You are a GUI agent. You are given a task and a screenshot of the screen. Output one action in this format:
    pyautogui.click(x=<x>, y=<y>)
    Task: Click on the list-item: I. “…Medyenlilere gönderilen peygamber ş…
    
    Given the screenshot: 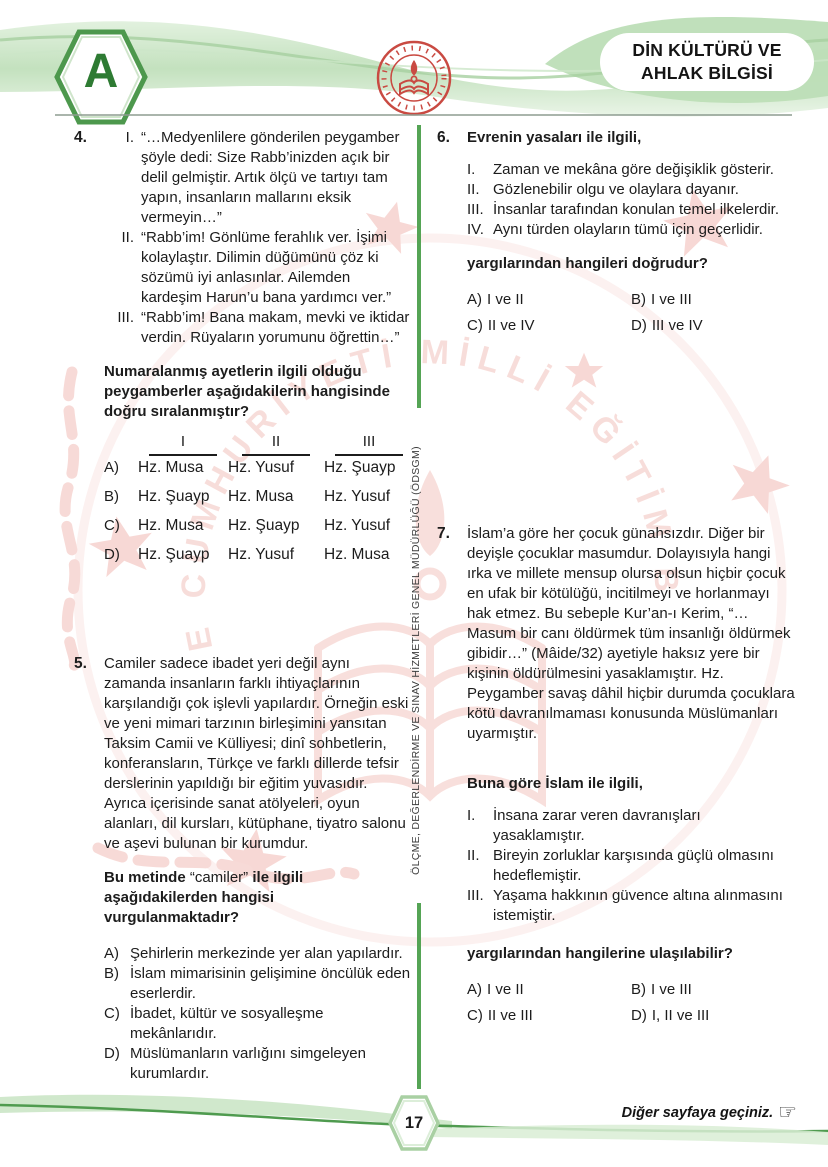 What is the action you would take?
    pyautogui.click(x=258, y=178)
    